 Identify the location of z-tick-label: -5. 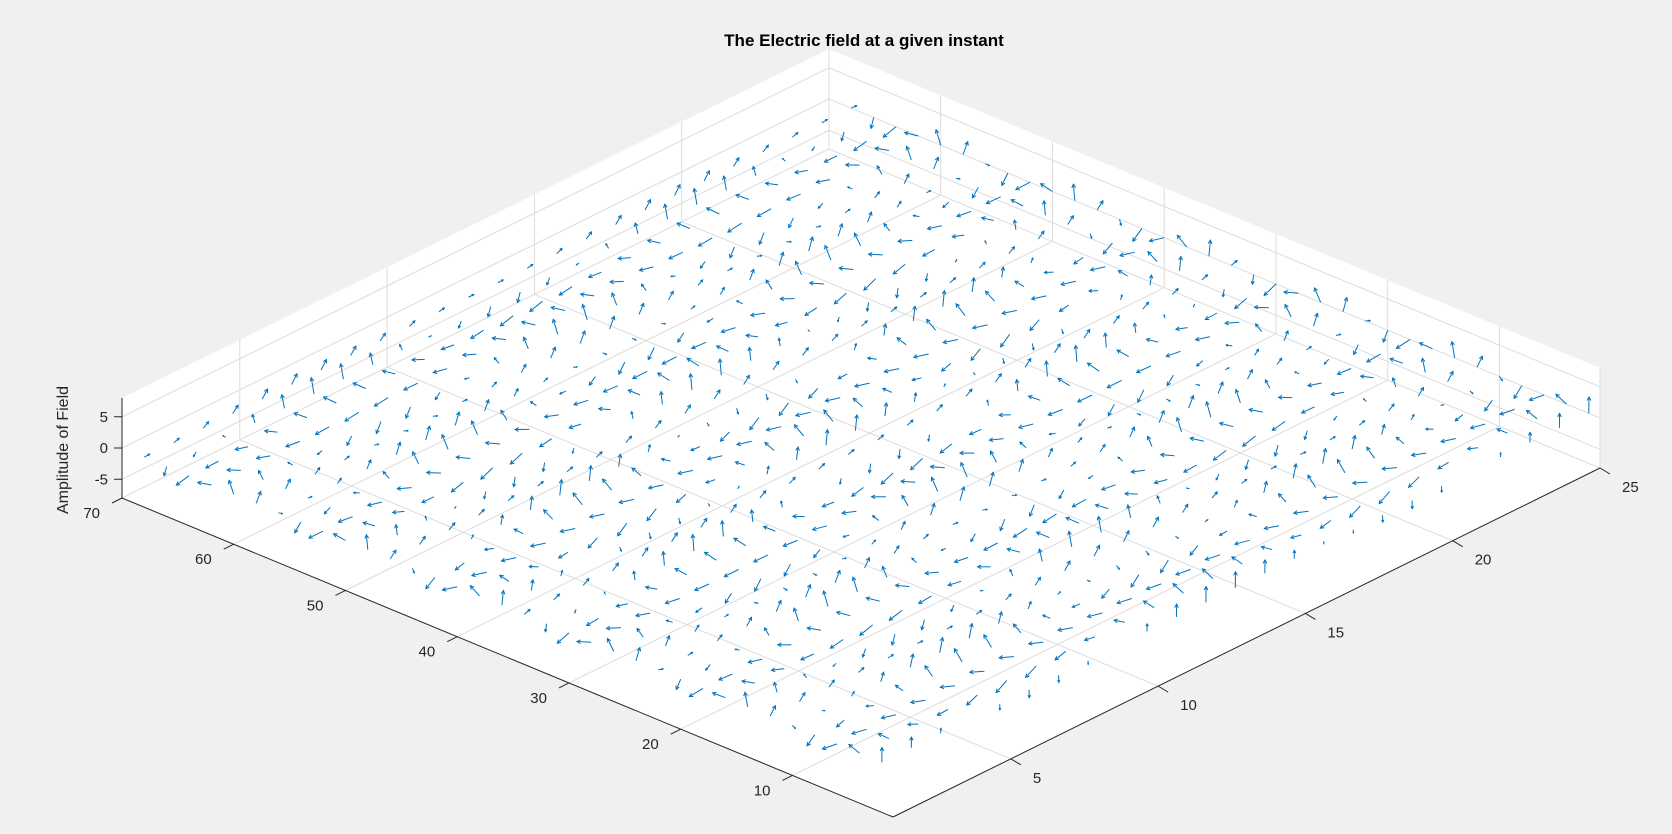
(101, 479).